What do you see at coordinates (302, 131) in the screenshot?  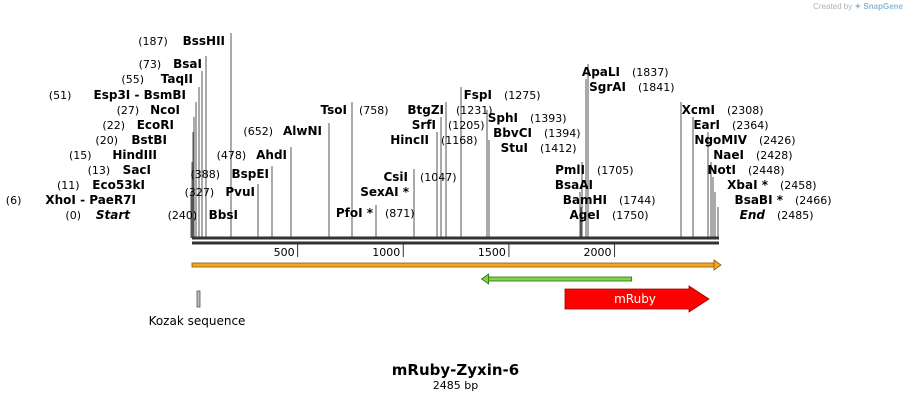 I see `site-name-alwni: AlwNI` at bounding box center [302, 131].